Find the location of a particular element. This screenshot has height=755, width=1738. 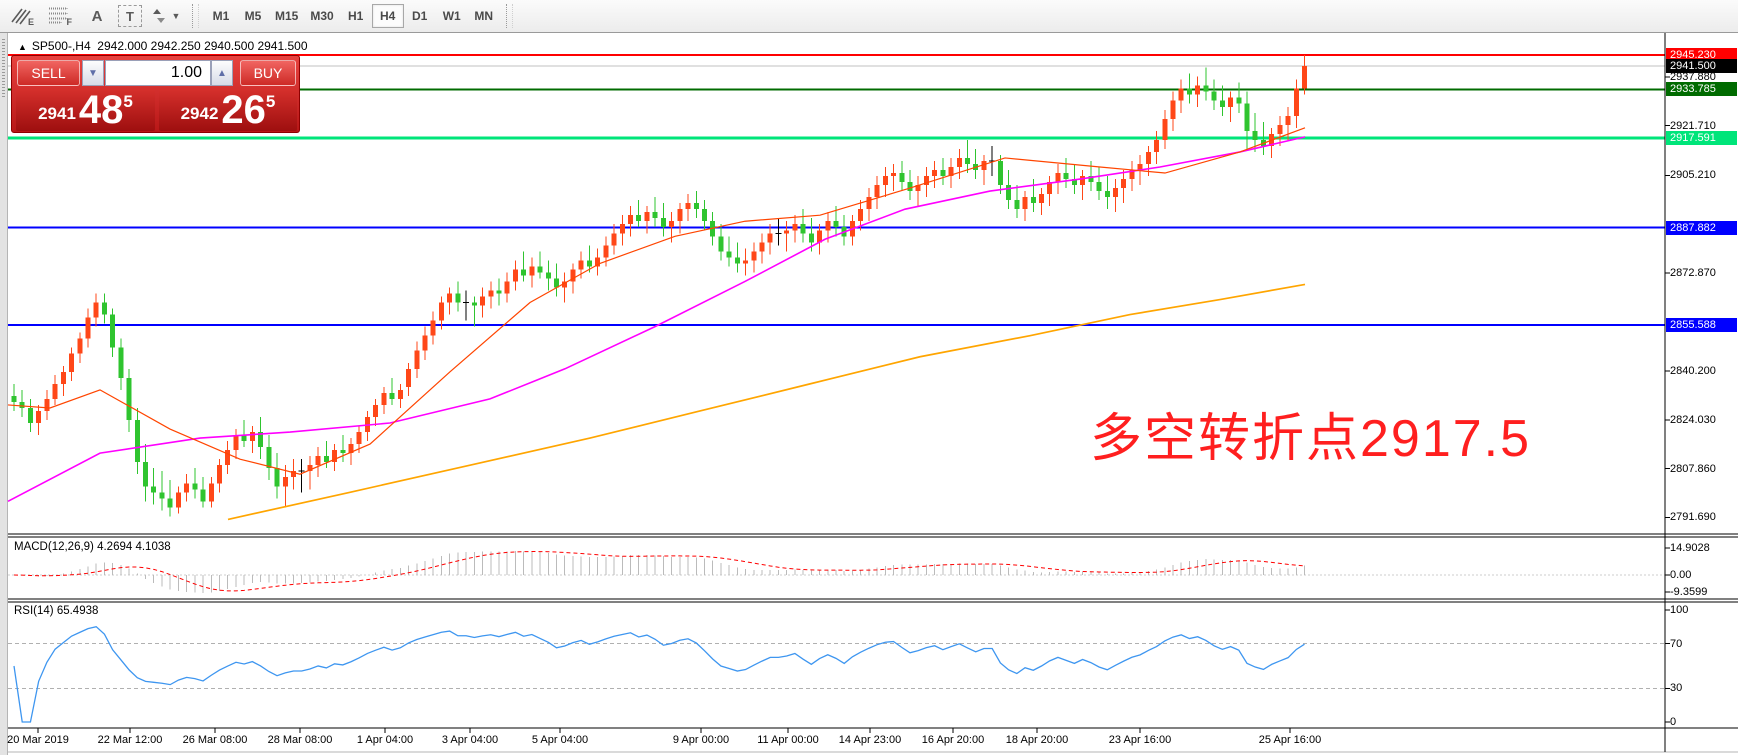

buy-button: BUY is located at coordinates (268, 73).